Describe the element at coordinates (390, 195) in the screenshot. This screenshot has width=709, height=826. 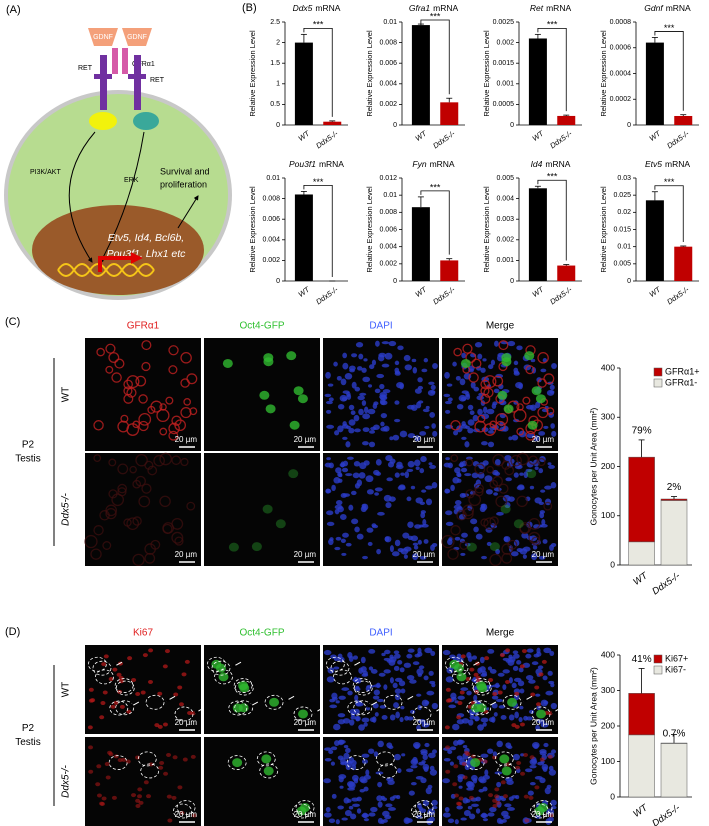
I see `y-tick-label: 0.01` at that location.